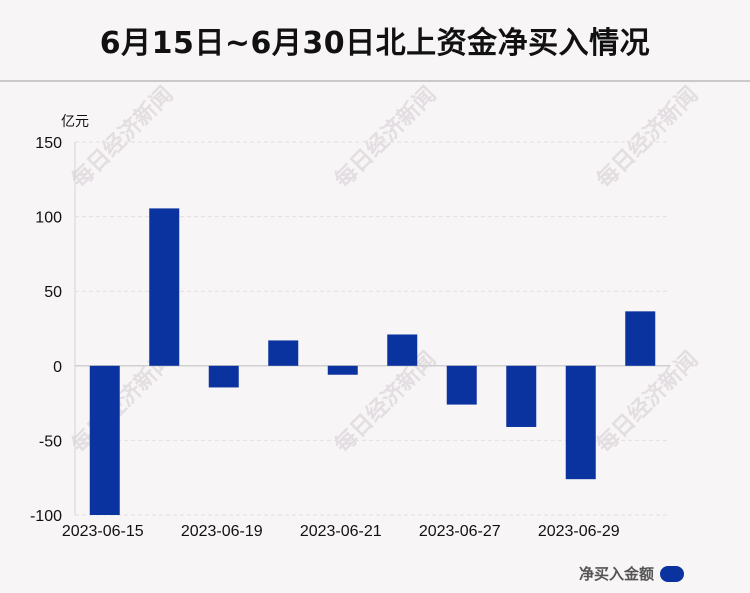  What do you see at coordinates (48, 218) in the screenshot?
I see `y-tick-label: 100` at bounding box center [48, 218].